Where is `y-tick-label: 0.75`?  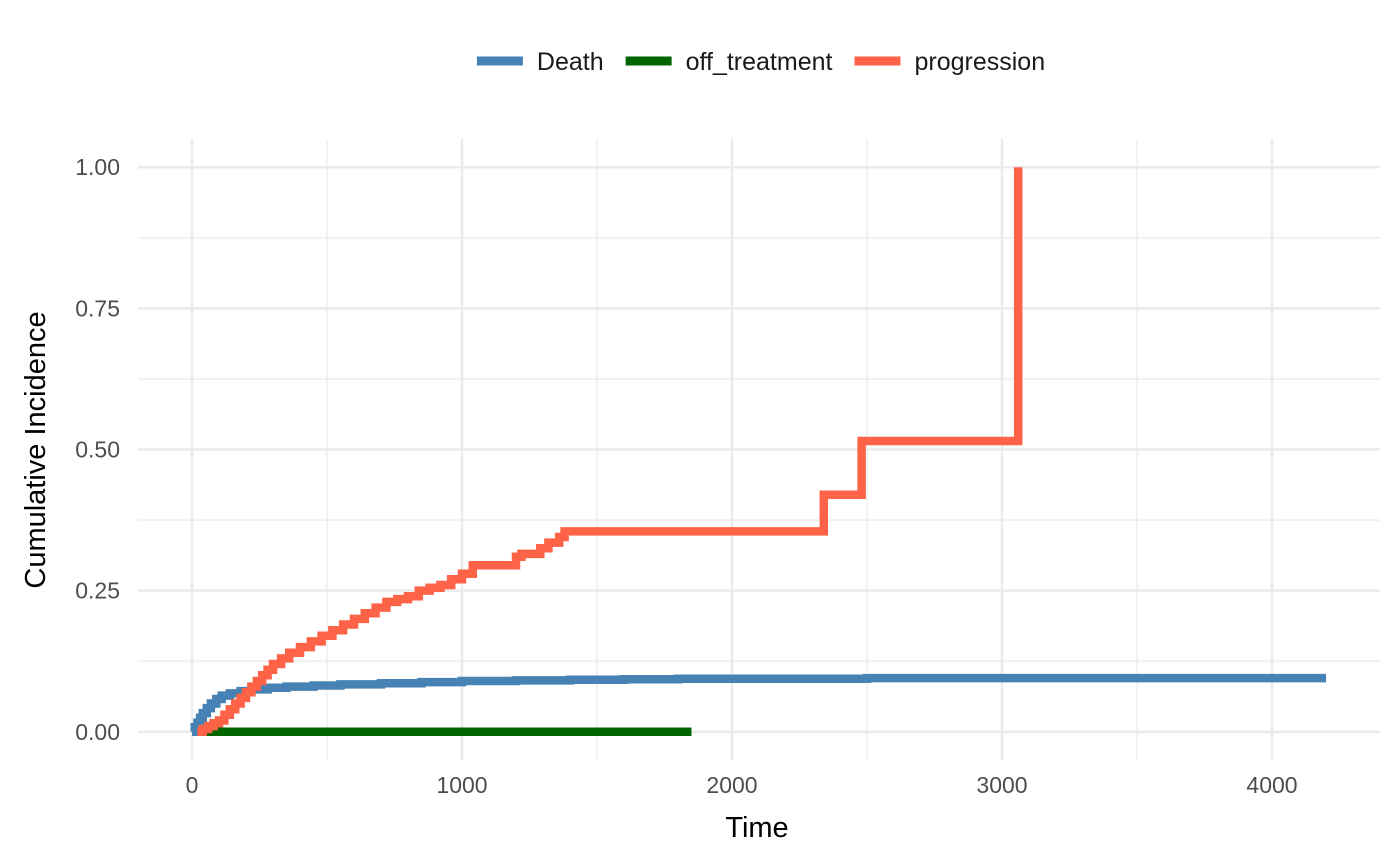 y-tick-label: 0.75 is located at coordinates (97, 308).